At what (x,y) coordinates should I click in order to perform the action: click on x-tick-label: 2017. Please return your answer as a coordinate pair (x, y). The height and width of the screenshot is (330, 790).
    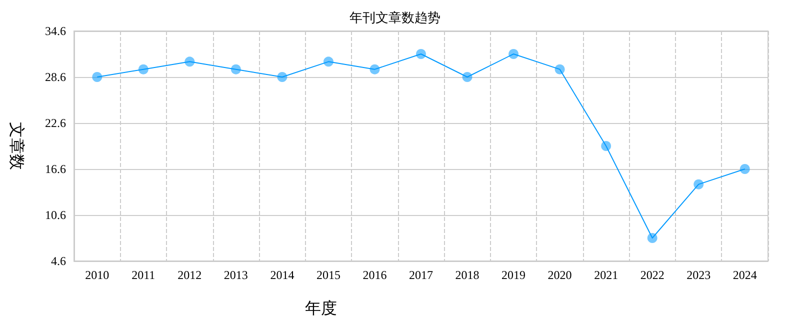
    Looking at the image, I should click on (421, 275).